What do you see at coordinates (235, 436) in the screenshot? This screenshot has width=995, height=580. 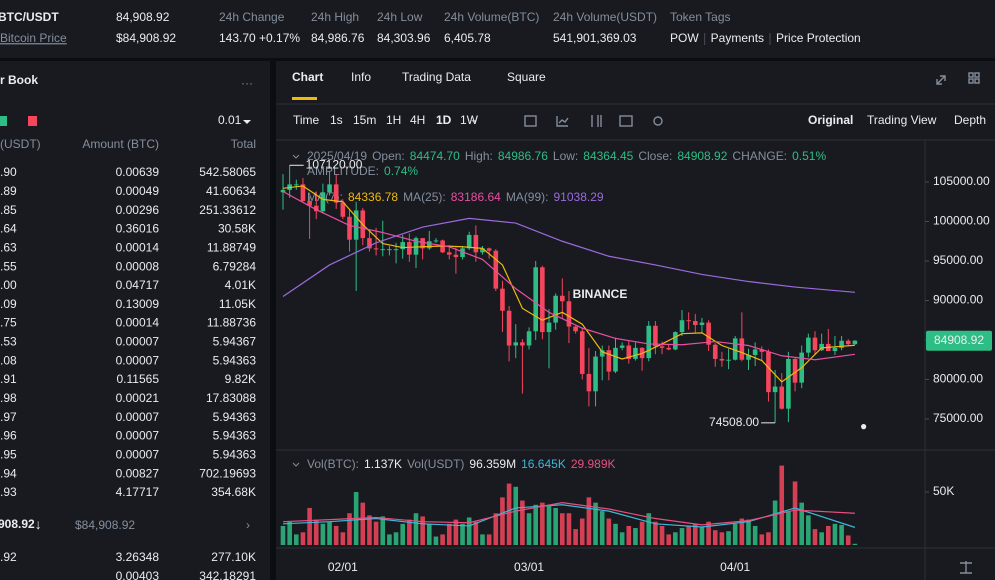 I see `ob-total: 5.94363` at bounding box center [235, 436].